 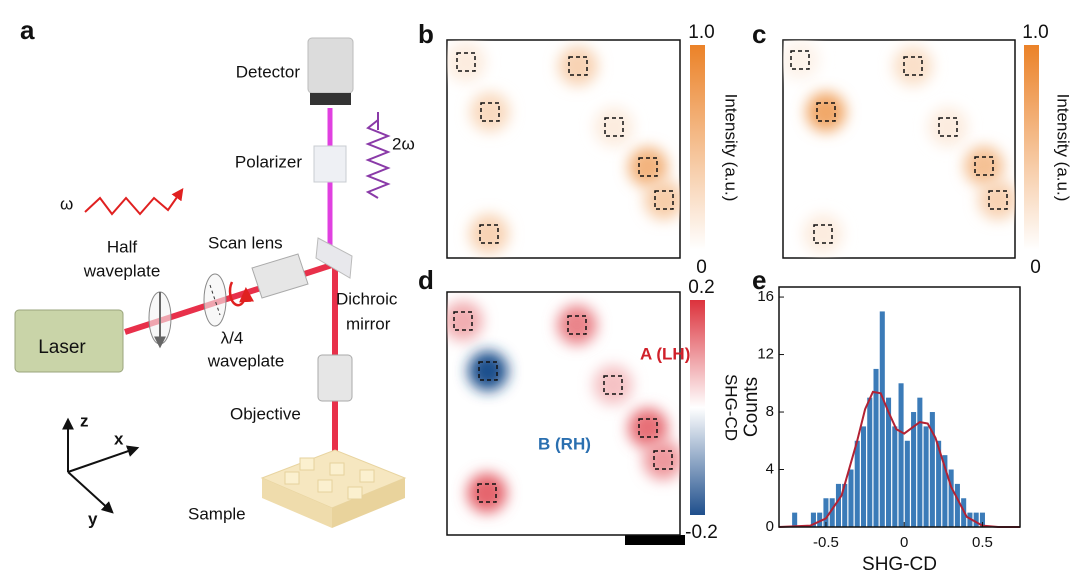 I want to click on objective, so click(x=335, y=378).